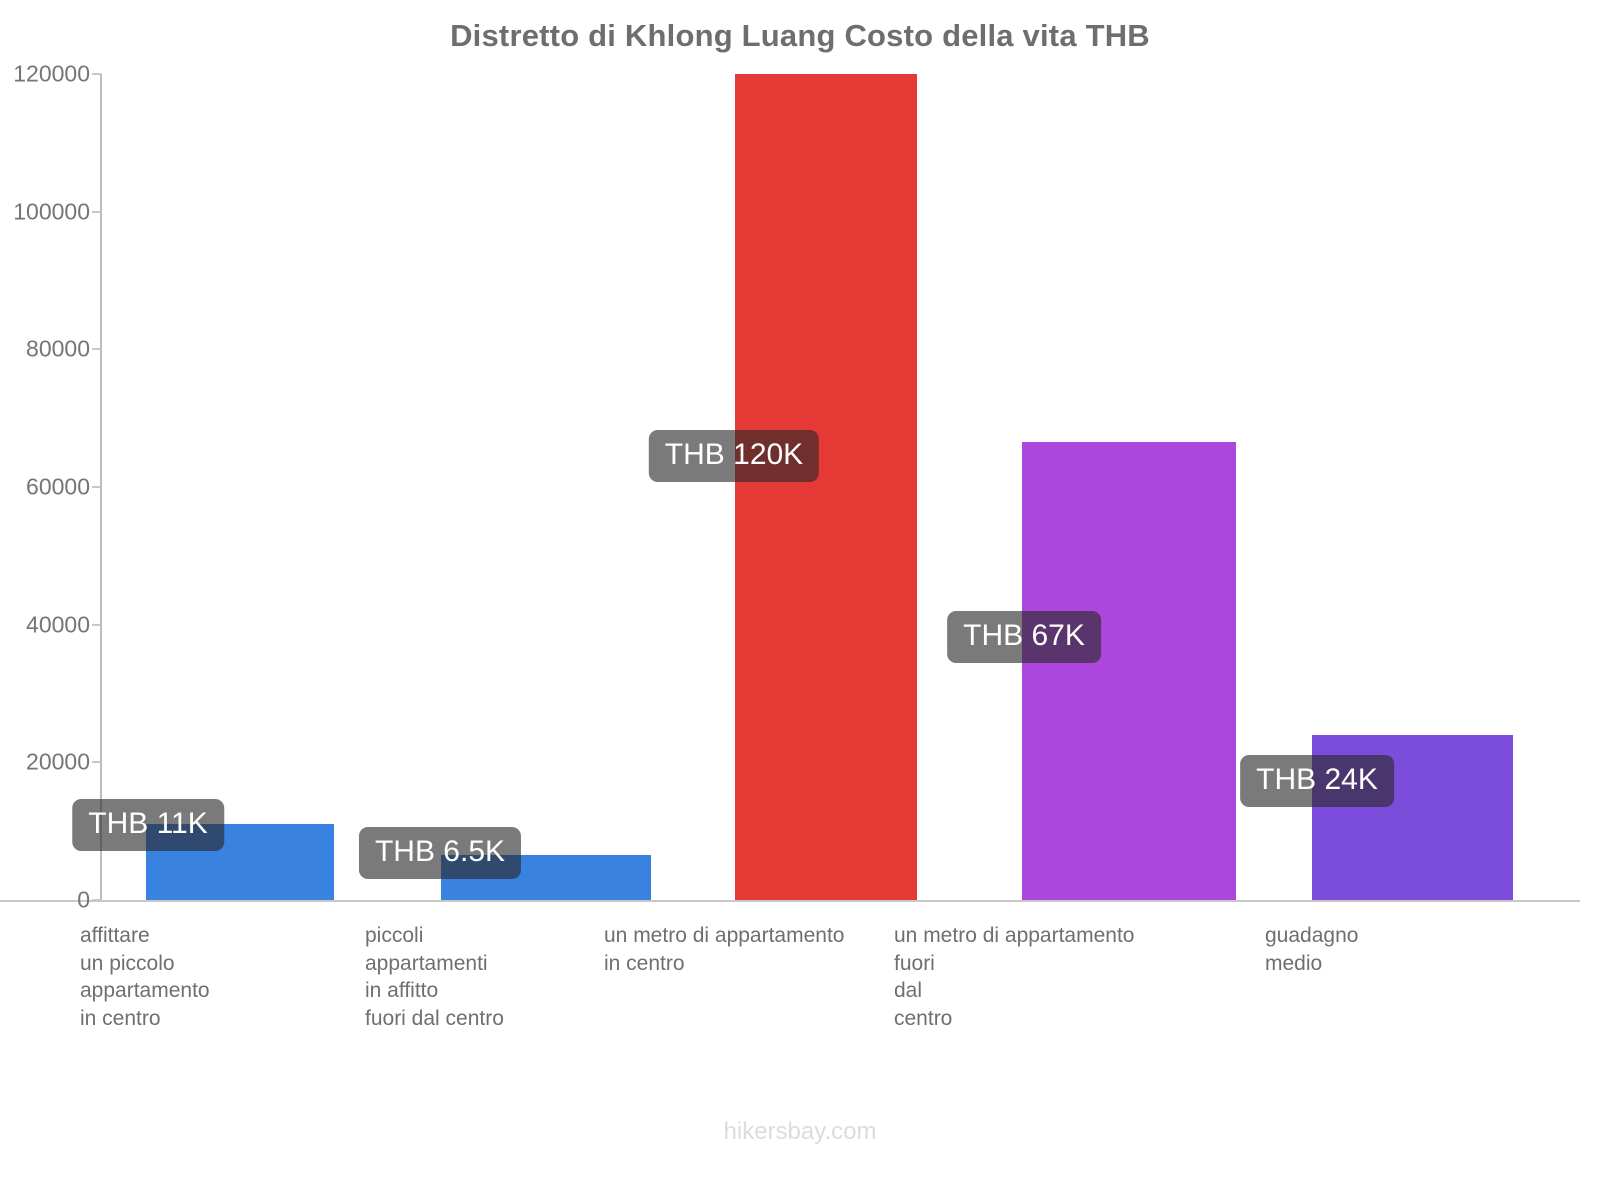 This screenshot has height=1200, width=1600. Describe the element at coordinates (440, 853) in the screenshot. I see `bar-value-label: THB 6.5K` at that location.